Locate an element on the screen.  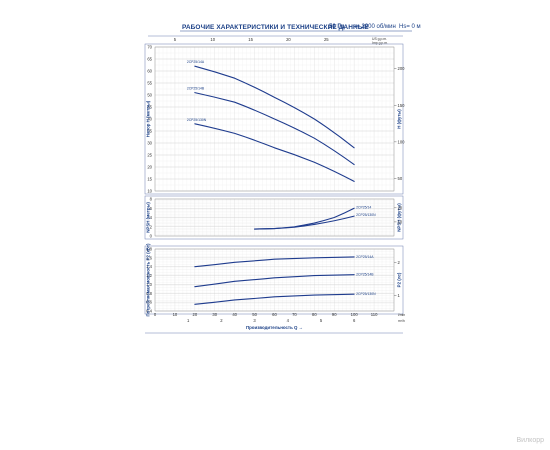
y-tick-label: 4 is located at coordinates (151, 217).